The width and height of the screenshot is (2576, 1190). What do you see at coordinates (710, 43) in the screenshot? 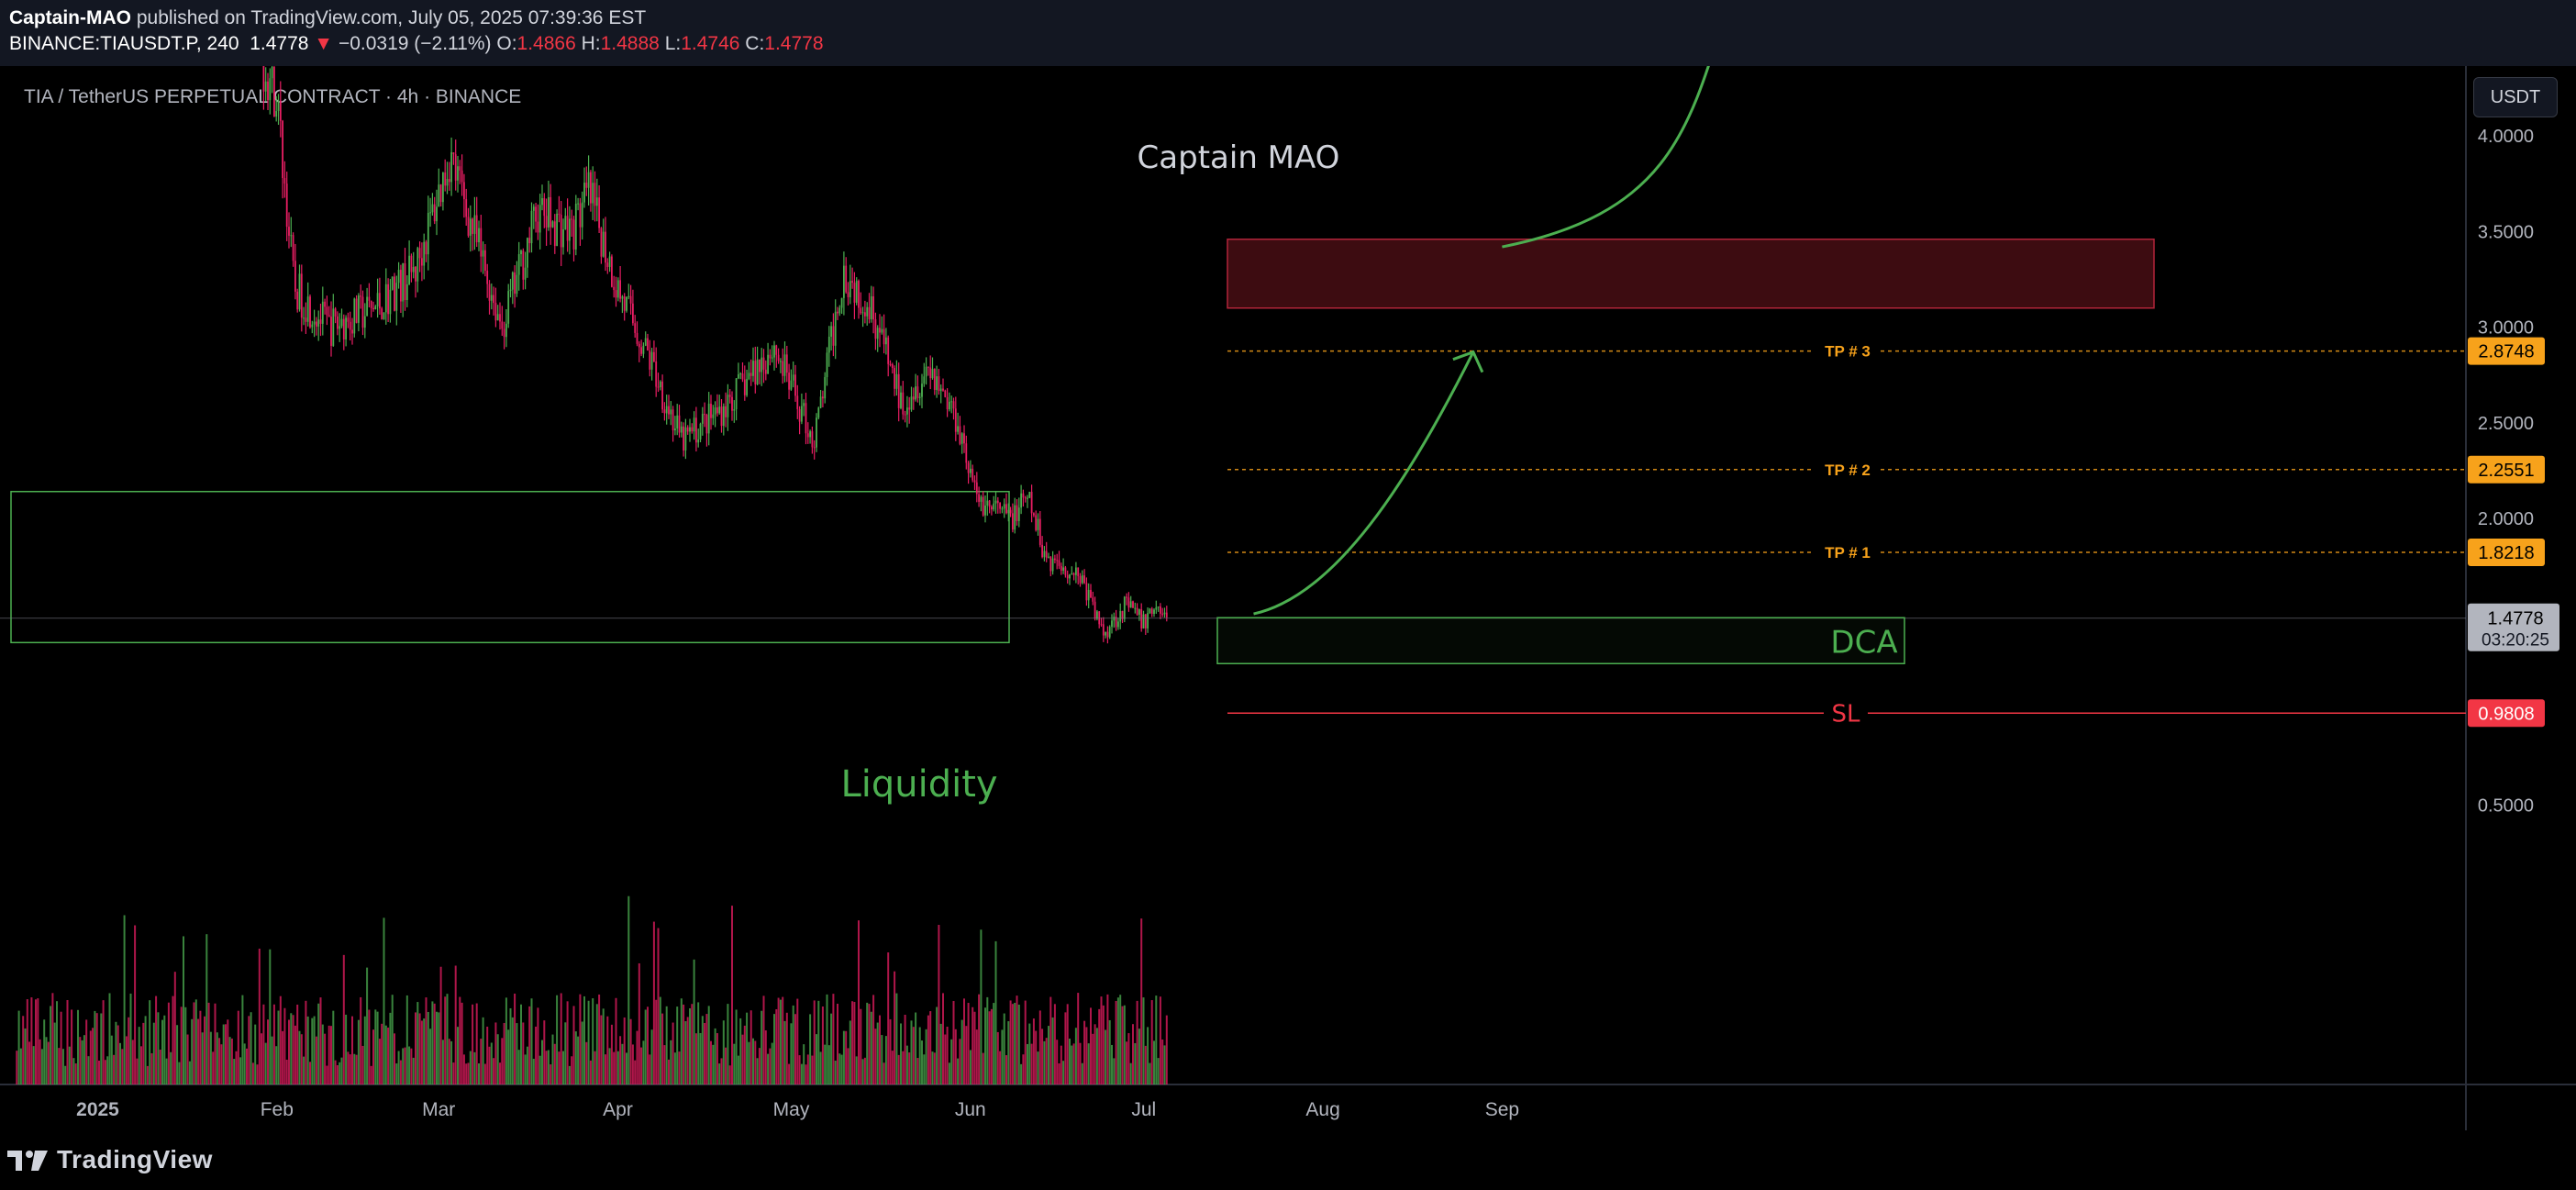
I see `low-value: 1.4746` at bounding box center [710, 43].